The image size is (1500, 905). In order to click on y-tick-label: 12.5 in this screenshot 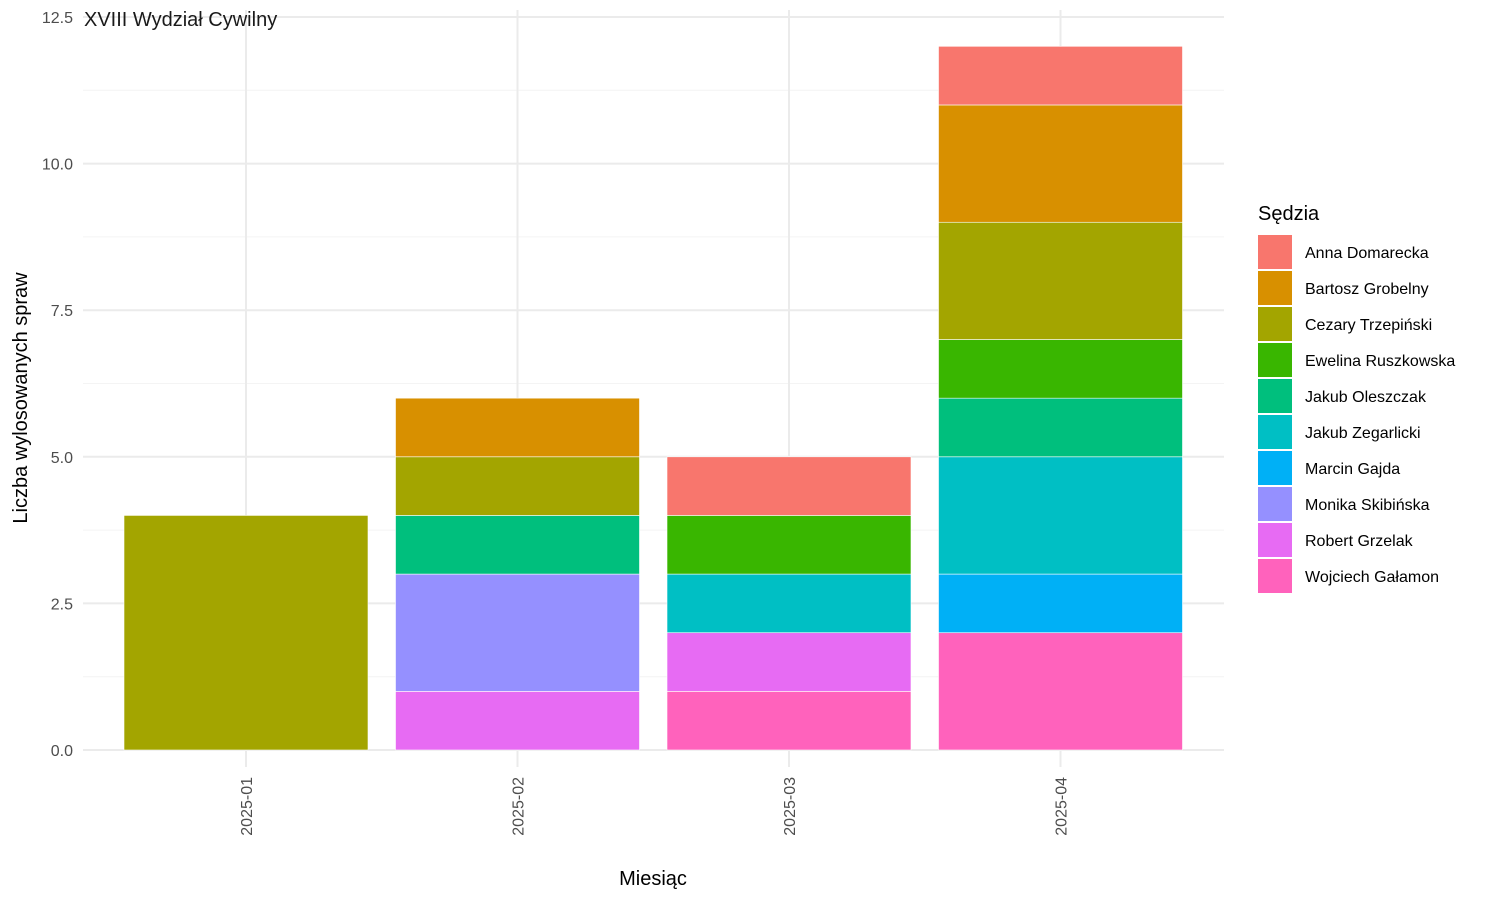, I will do `click(57, 18)`.